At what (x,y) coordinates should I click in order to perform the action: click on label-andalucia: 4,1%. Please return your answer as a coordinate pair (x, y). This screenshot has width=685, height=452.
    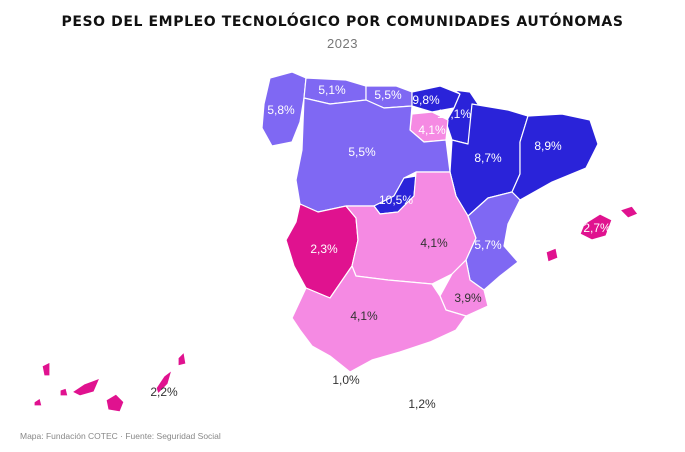
    Looking at the image, I should click on (364, 316).